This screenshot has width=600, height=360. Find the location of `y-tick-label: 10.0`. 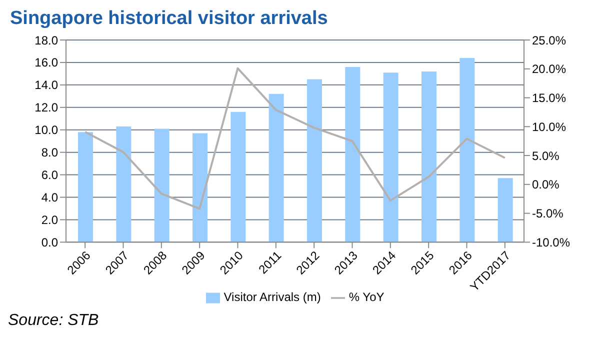

y-tick-label: 10.0 is located at coordinates (46, 130).